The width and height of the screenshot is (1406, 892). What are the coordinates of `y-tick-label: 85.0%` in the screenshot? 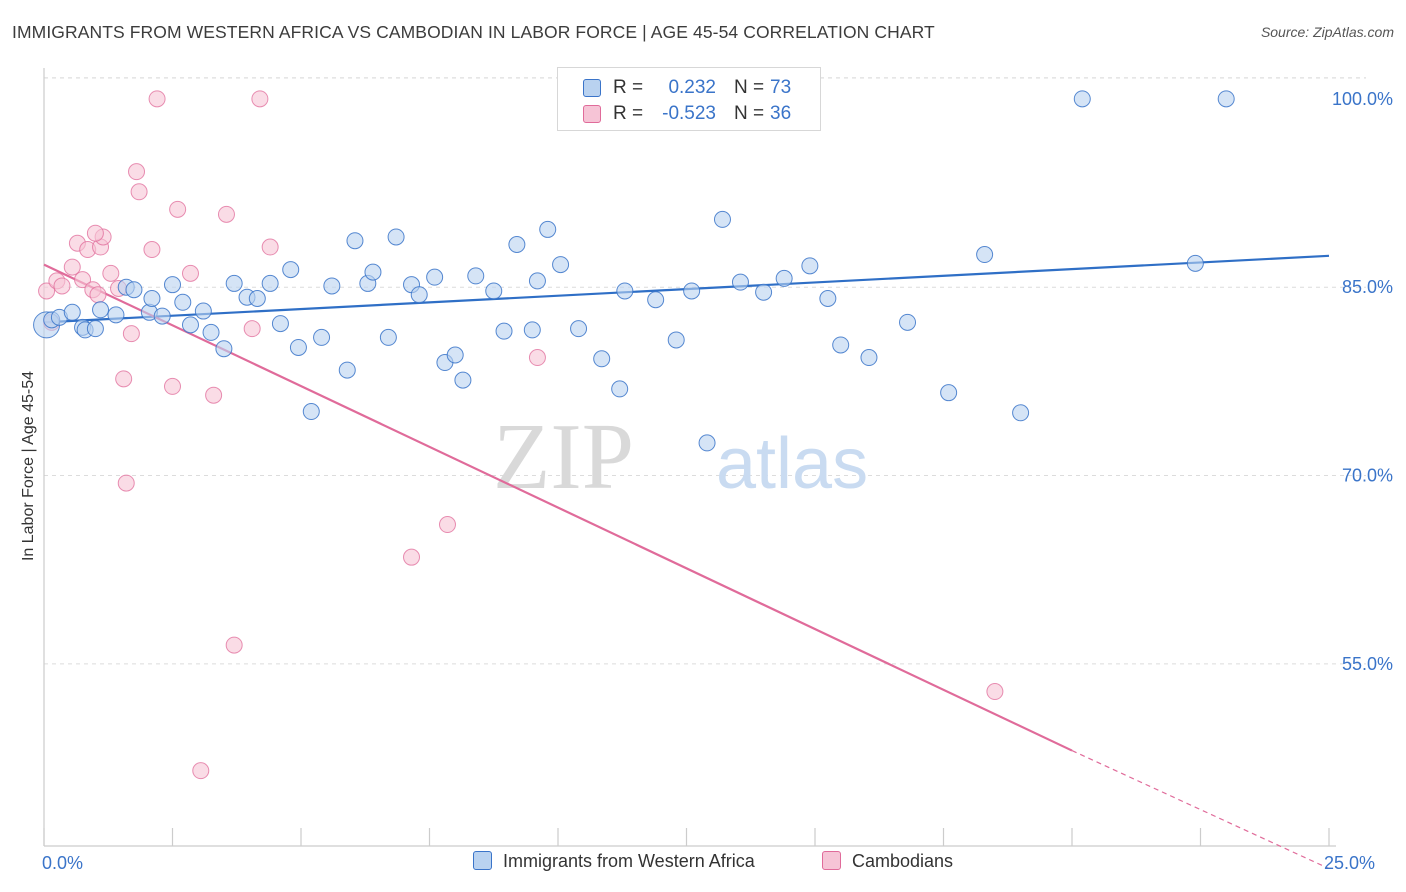 It's located at (1367, 287).